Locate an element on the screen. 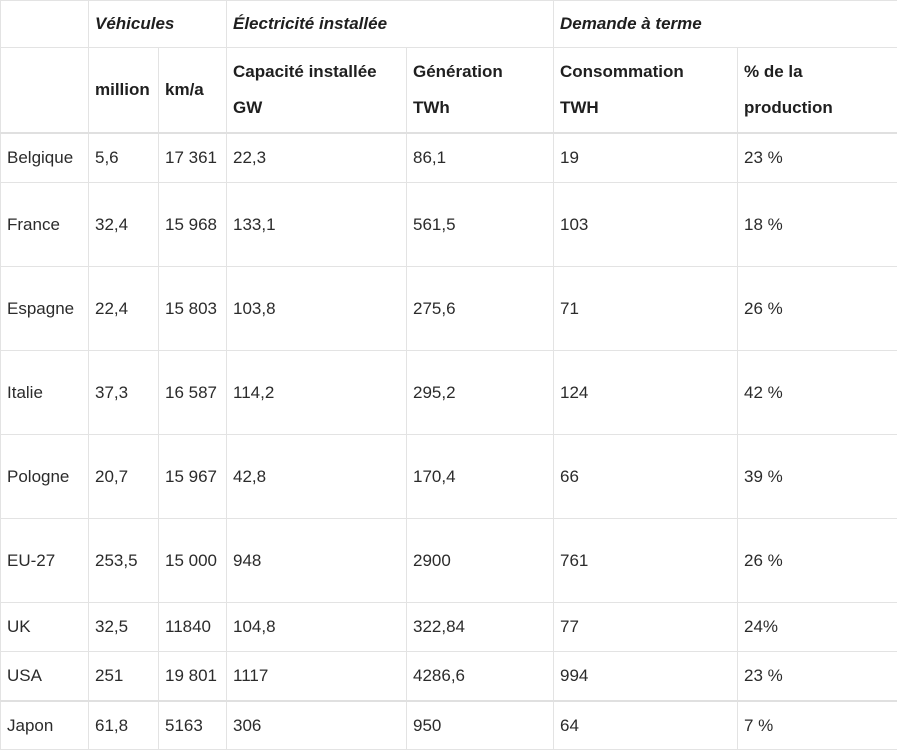  table-row: Italie 37,3 16 587 114,2 295,2 124 42 % is located at coordinates (448, 392).